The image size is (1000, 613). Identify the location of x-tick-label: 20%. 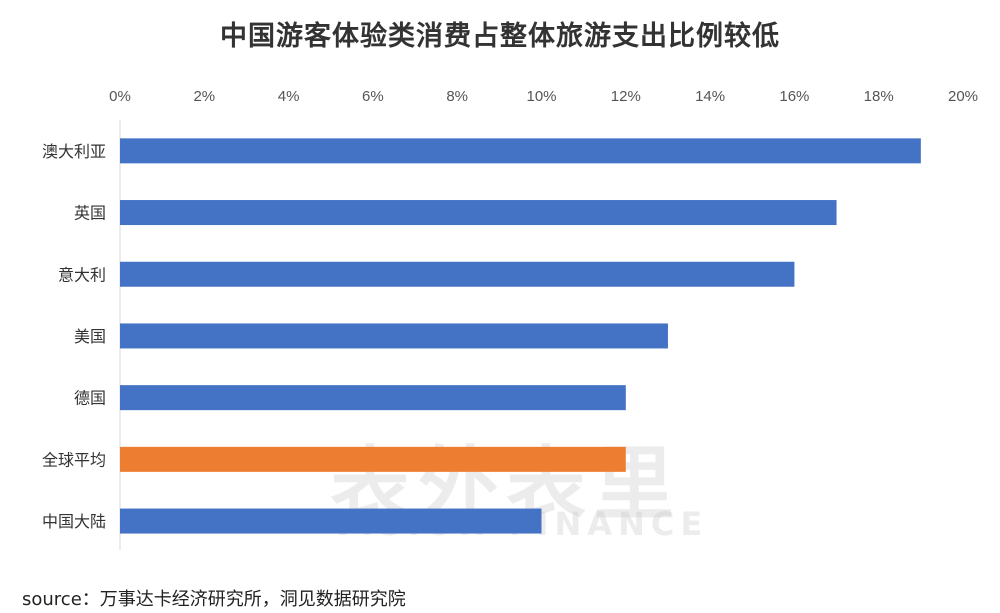
(963, 96).